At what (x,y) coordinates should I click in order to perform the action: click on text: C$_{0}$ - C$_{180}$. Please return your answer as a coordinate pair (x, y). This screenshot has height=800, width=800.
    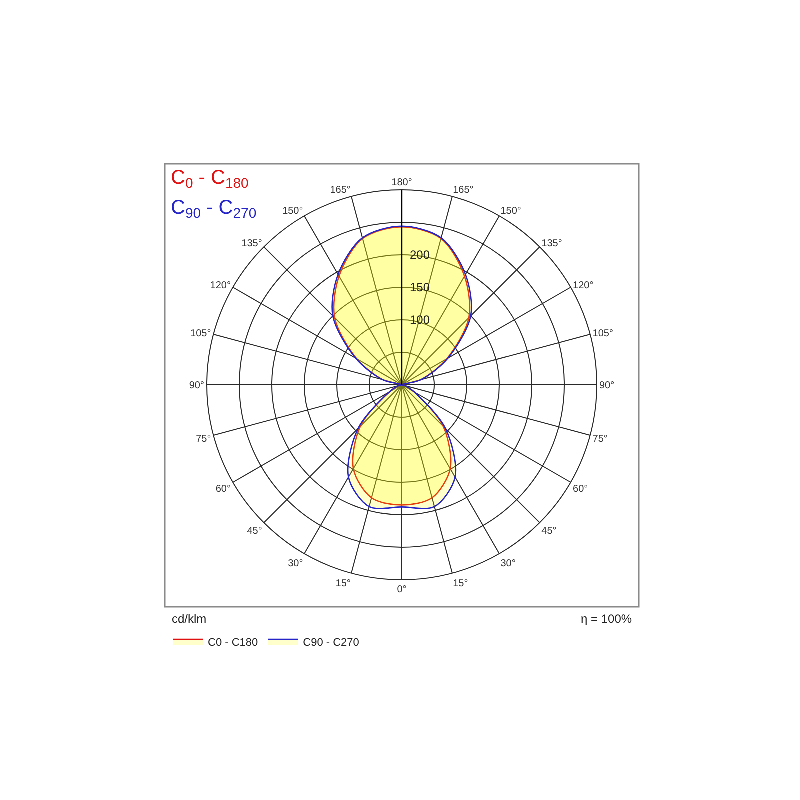
    Looking at the image, I should click on (210, 179).